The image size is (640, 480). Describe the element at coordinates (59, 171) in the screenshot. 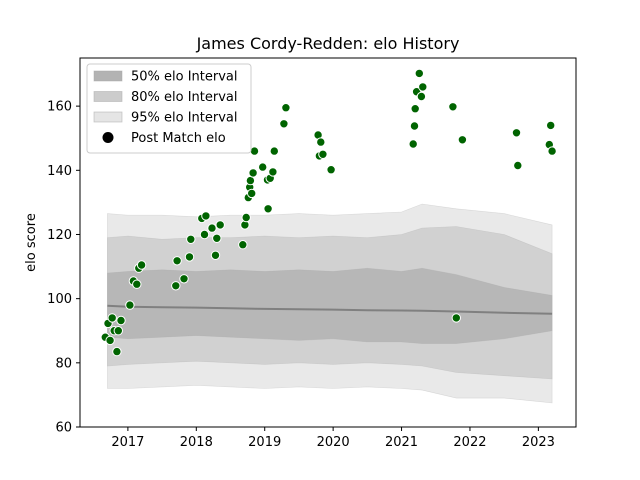

I see `y-tick-label: 140` at that location.